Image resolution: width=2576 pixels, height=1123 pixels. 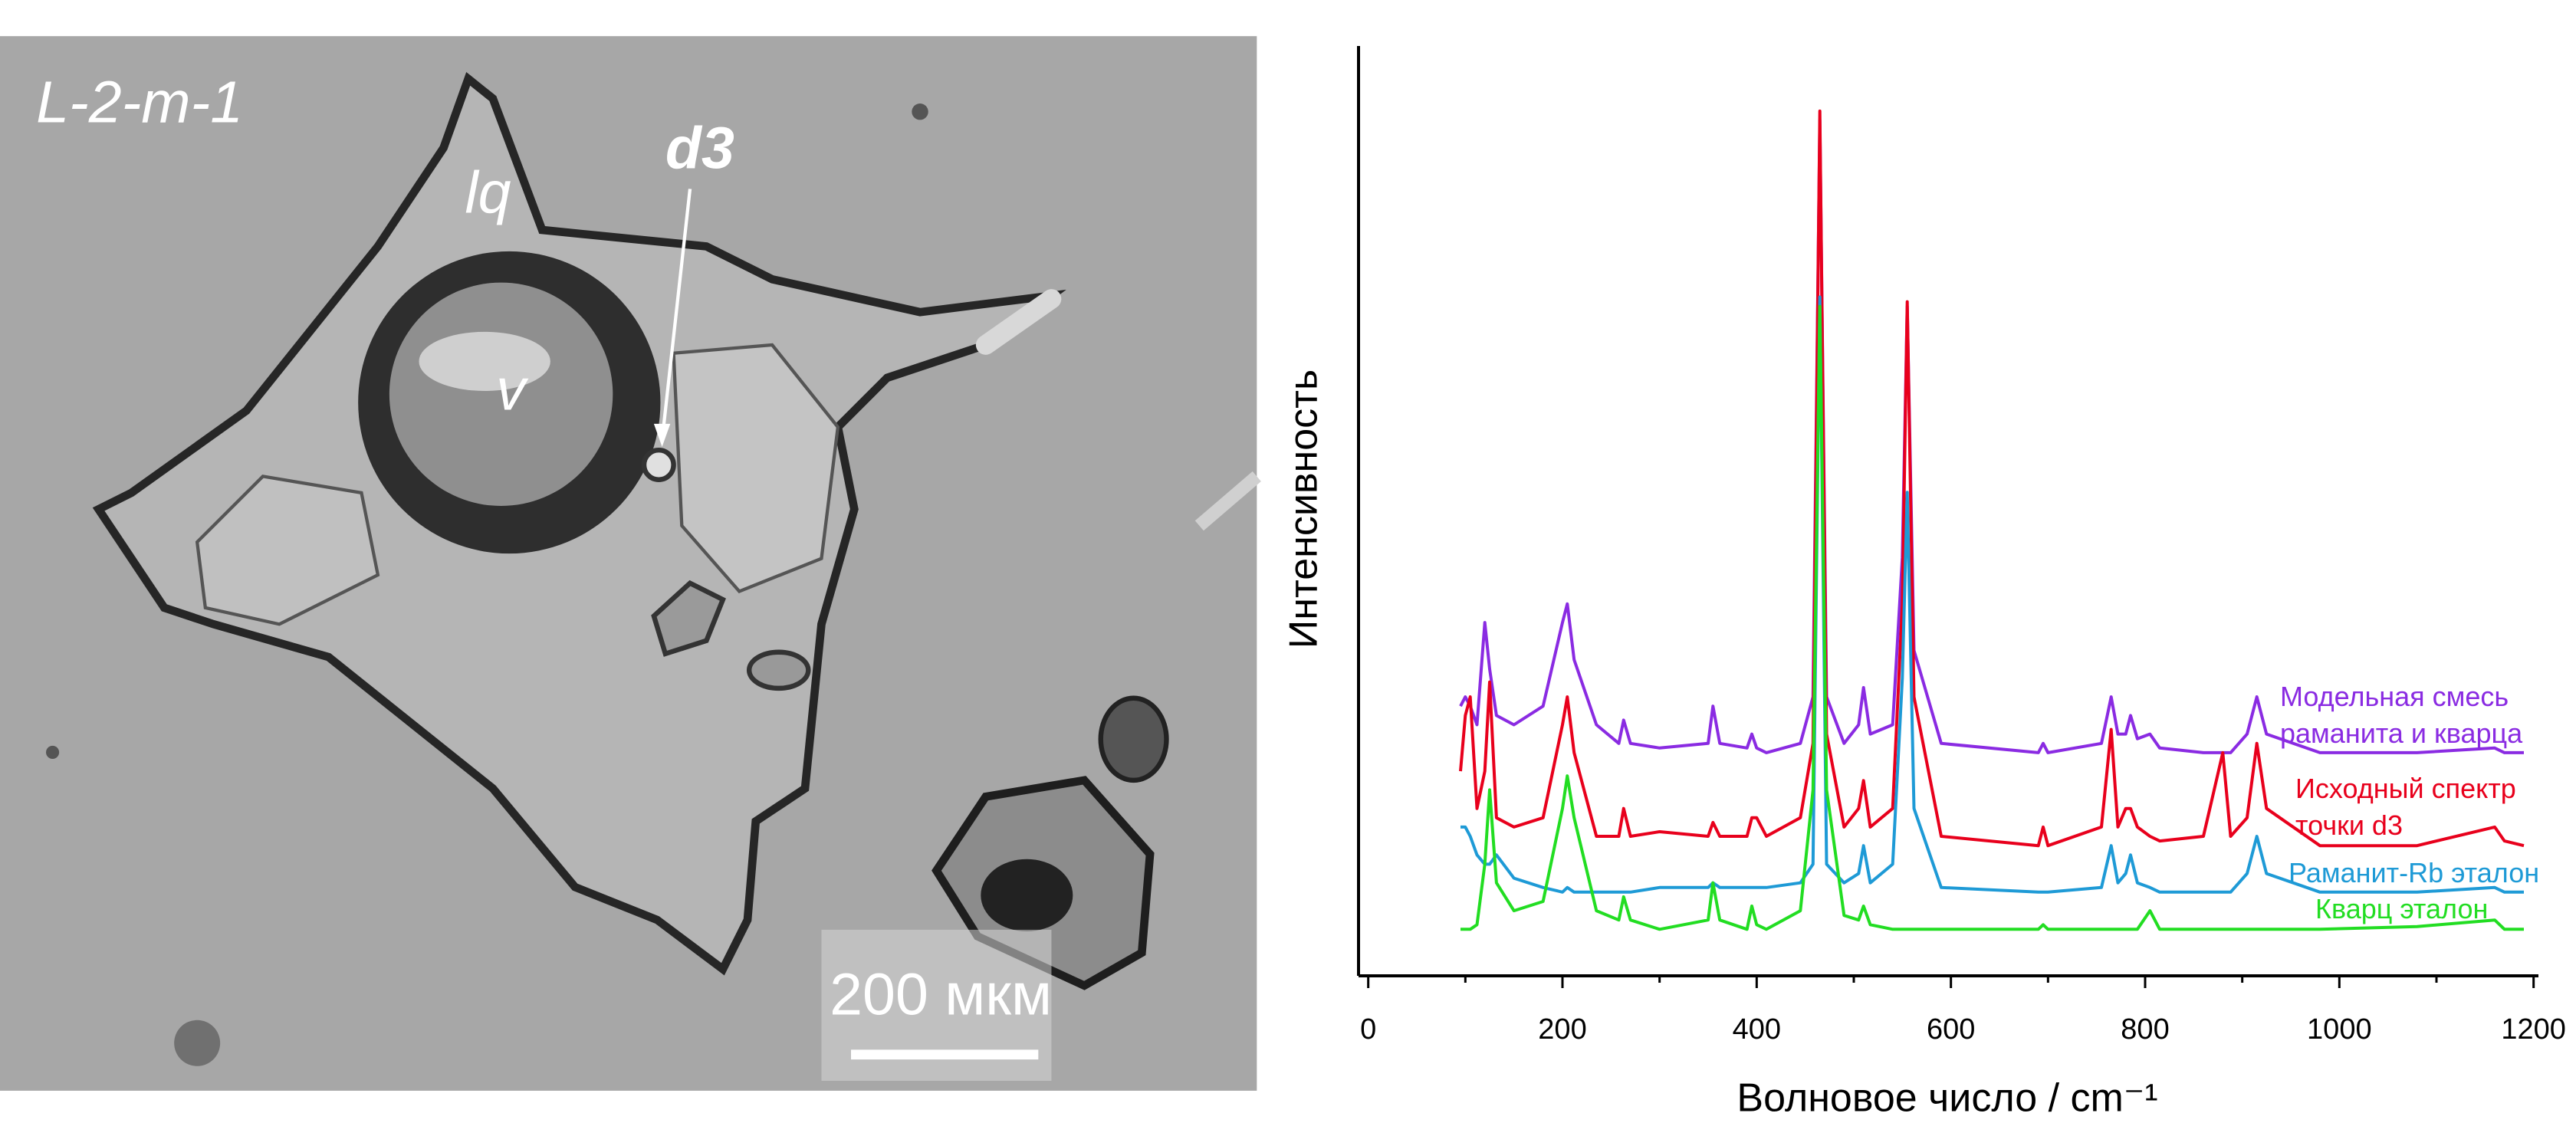 What do you see at coordinates (662, 435) in the screenshot?
I see `arrow-head` at bounding box center [662, 435].